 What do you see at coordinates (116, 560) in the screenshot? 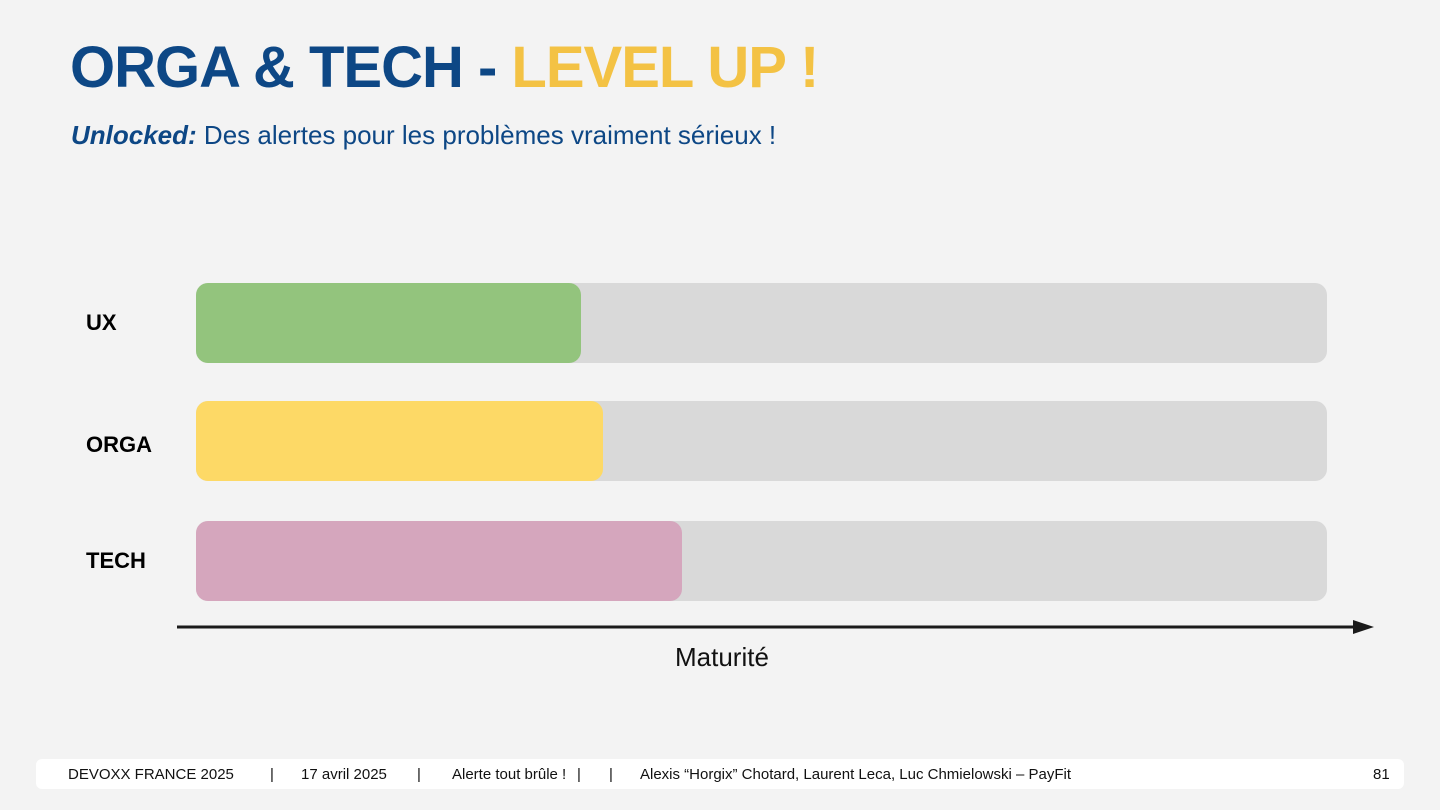
I see `row-label-tech: TECH` at bounding box center [116, 560].